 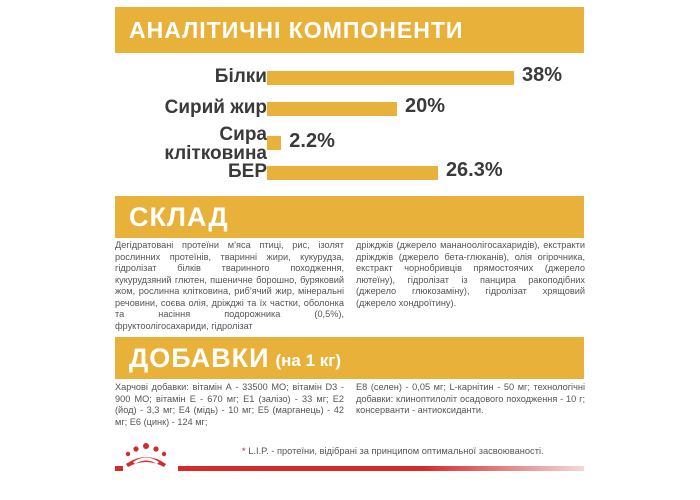 What do you see at coordinates (199, 357) in the screenshot?
I see `additives-title: ДОБАВКИ` at bounding box center [199, 357].